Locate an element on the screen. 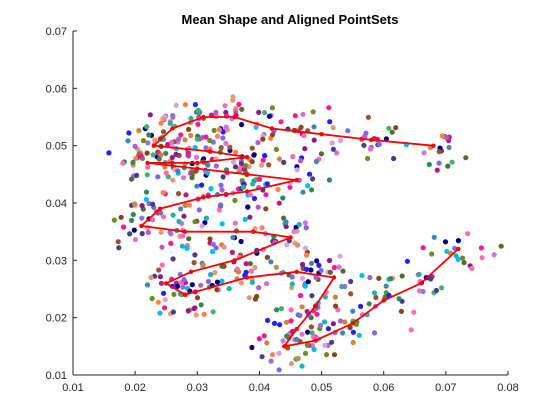  x-tick-label: 0.06 is located at coordinates (383, 388).